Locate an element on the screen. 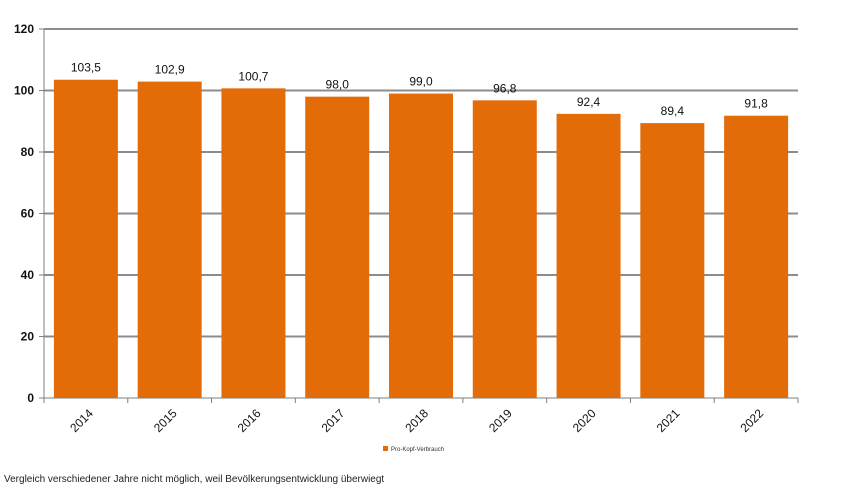 This screenshot has height=500, width=850. x-axis: 2014 2015 2016 2017 2018 2019 2020 2021 2022 is located at coordinates (421, 416).